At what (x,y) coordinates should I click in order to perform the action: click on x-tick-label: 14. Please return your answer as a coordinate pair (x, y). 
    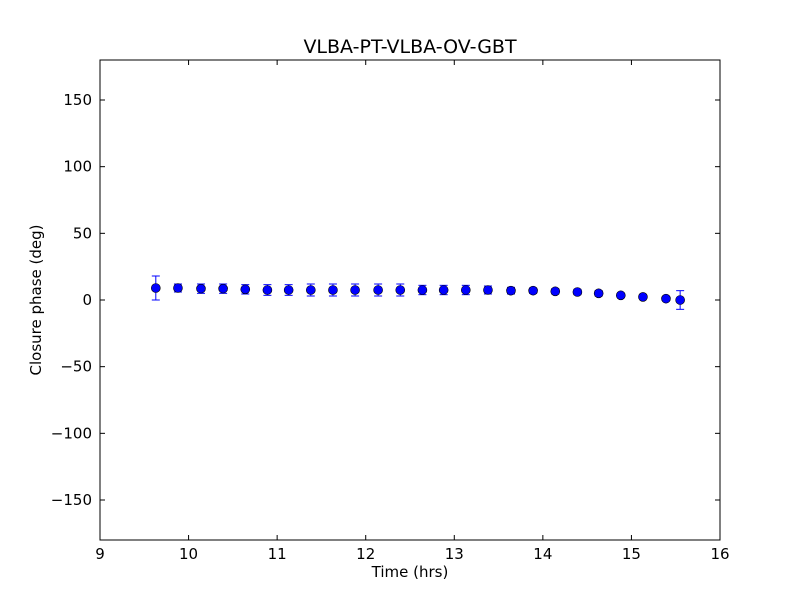
    Looking at the image, I should click on (542, 554).